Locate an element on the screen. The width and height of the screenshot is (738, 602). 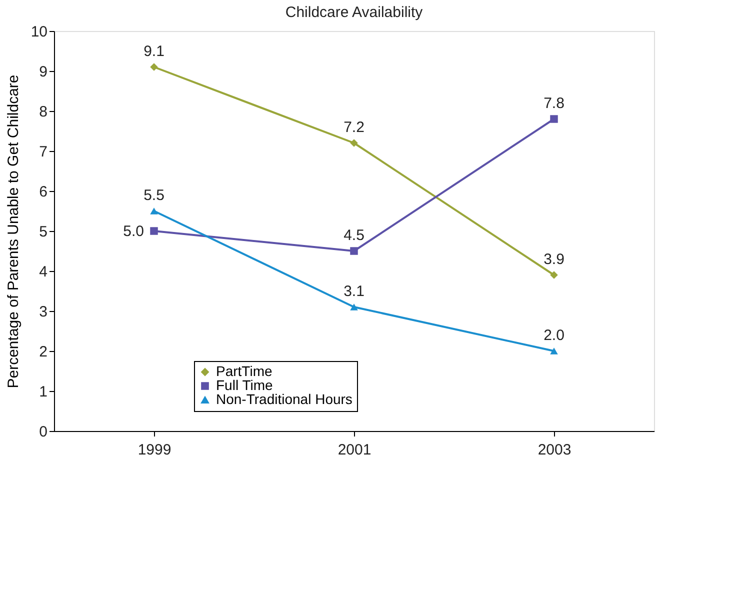
y-axis-title: Percentage of Parents Unable to Get Childcare is located at coordinates (13, 231).